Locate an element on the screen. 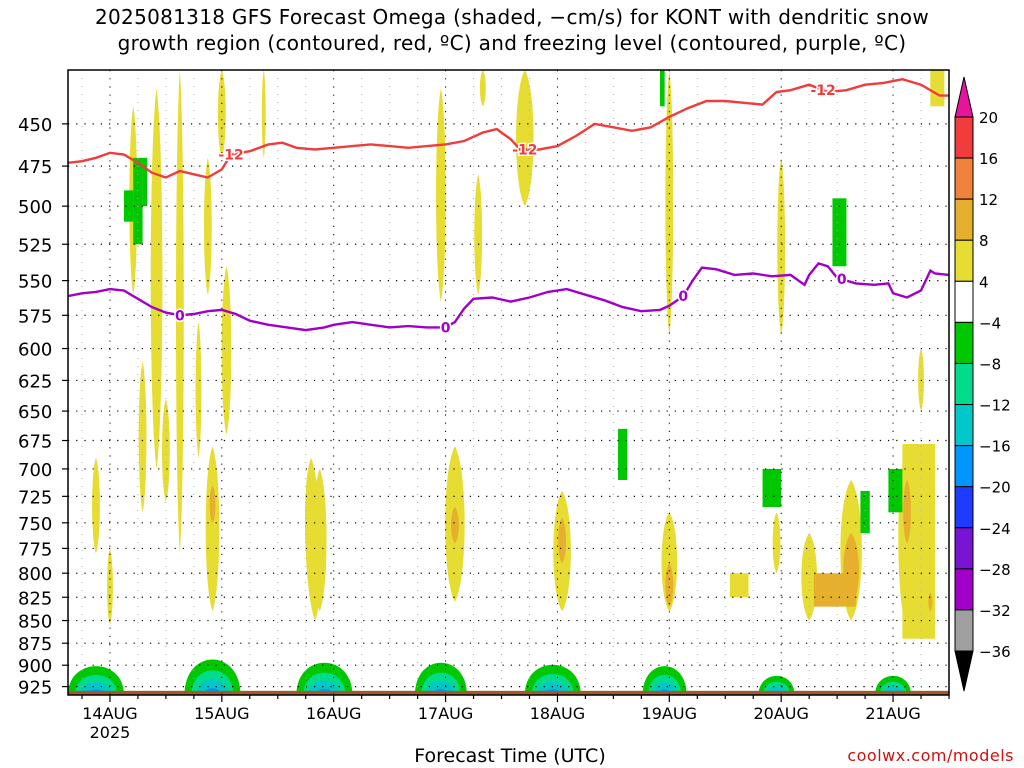 Image resolution: width=1024 pixels, height=768 pixels. y-tick-label: 700 is located at coordinates (35, 470).